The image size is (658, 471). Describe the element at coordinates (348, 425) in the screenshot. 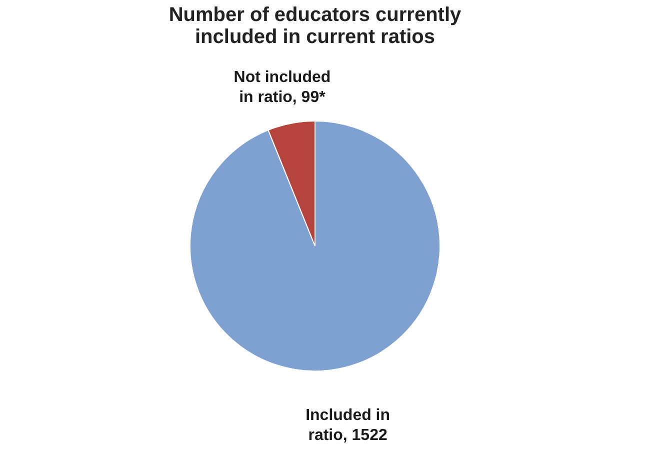

I see `slice-label: Included in ratio, 1522` at that location.